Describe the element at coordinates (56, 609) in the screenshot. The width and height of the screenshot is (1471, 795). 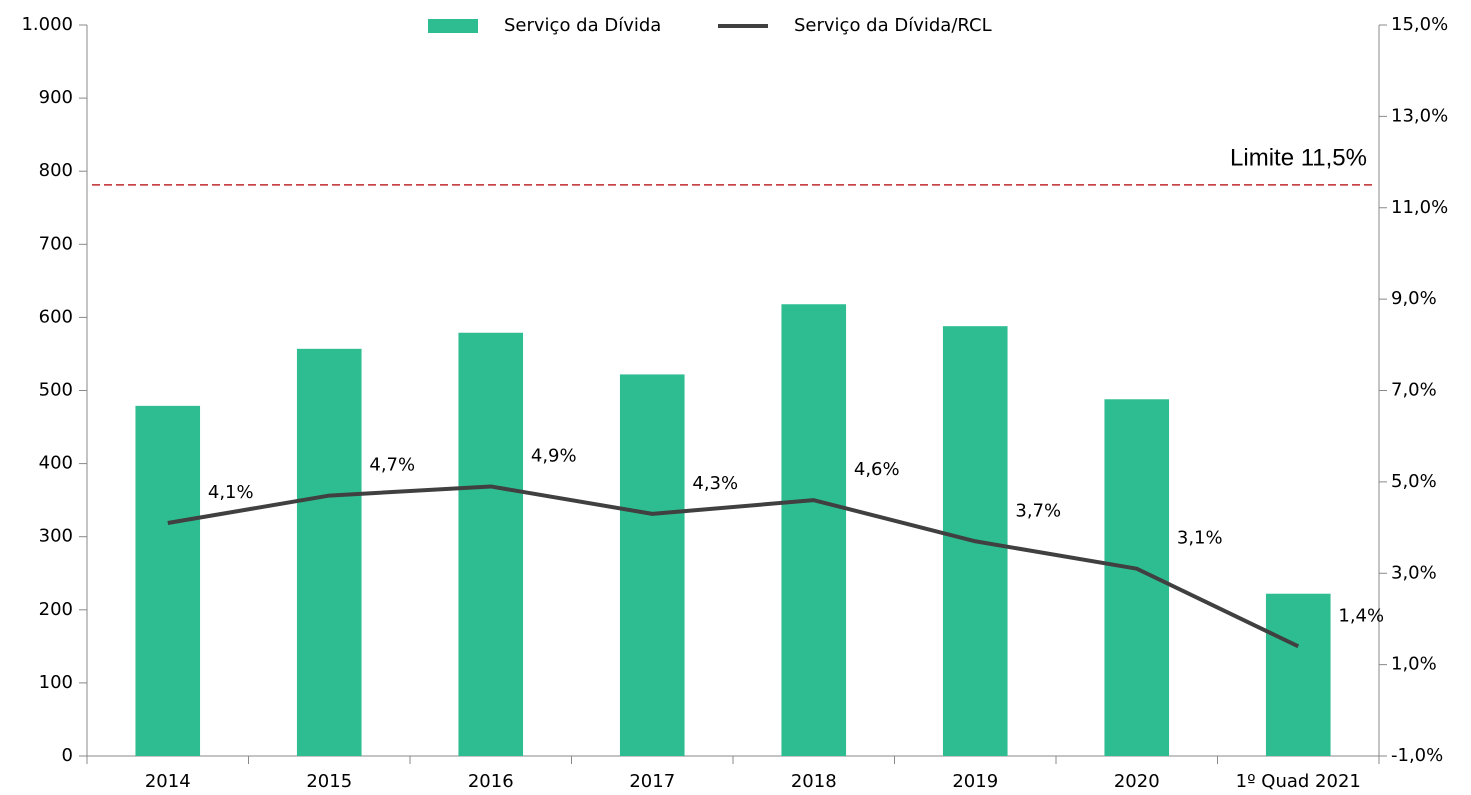
I see `y-tick-label: 200` at that location.